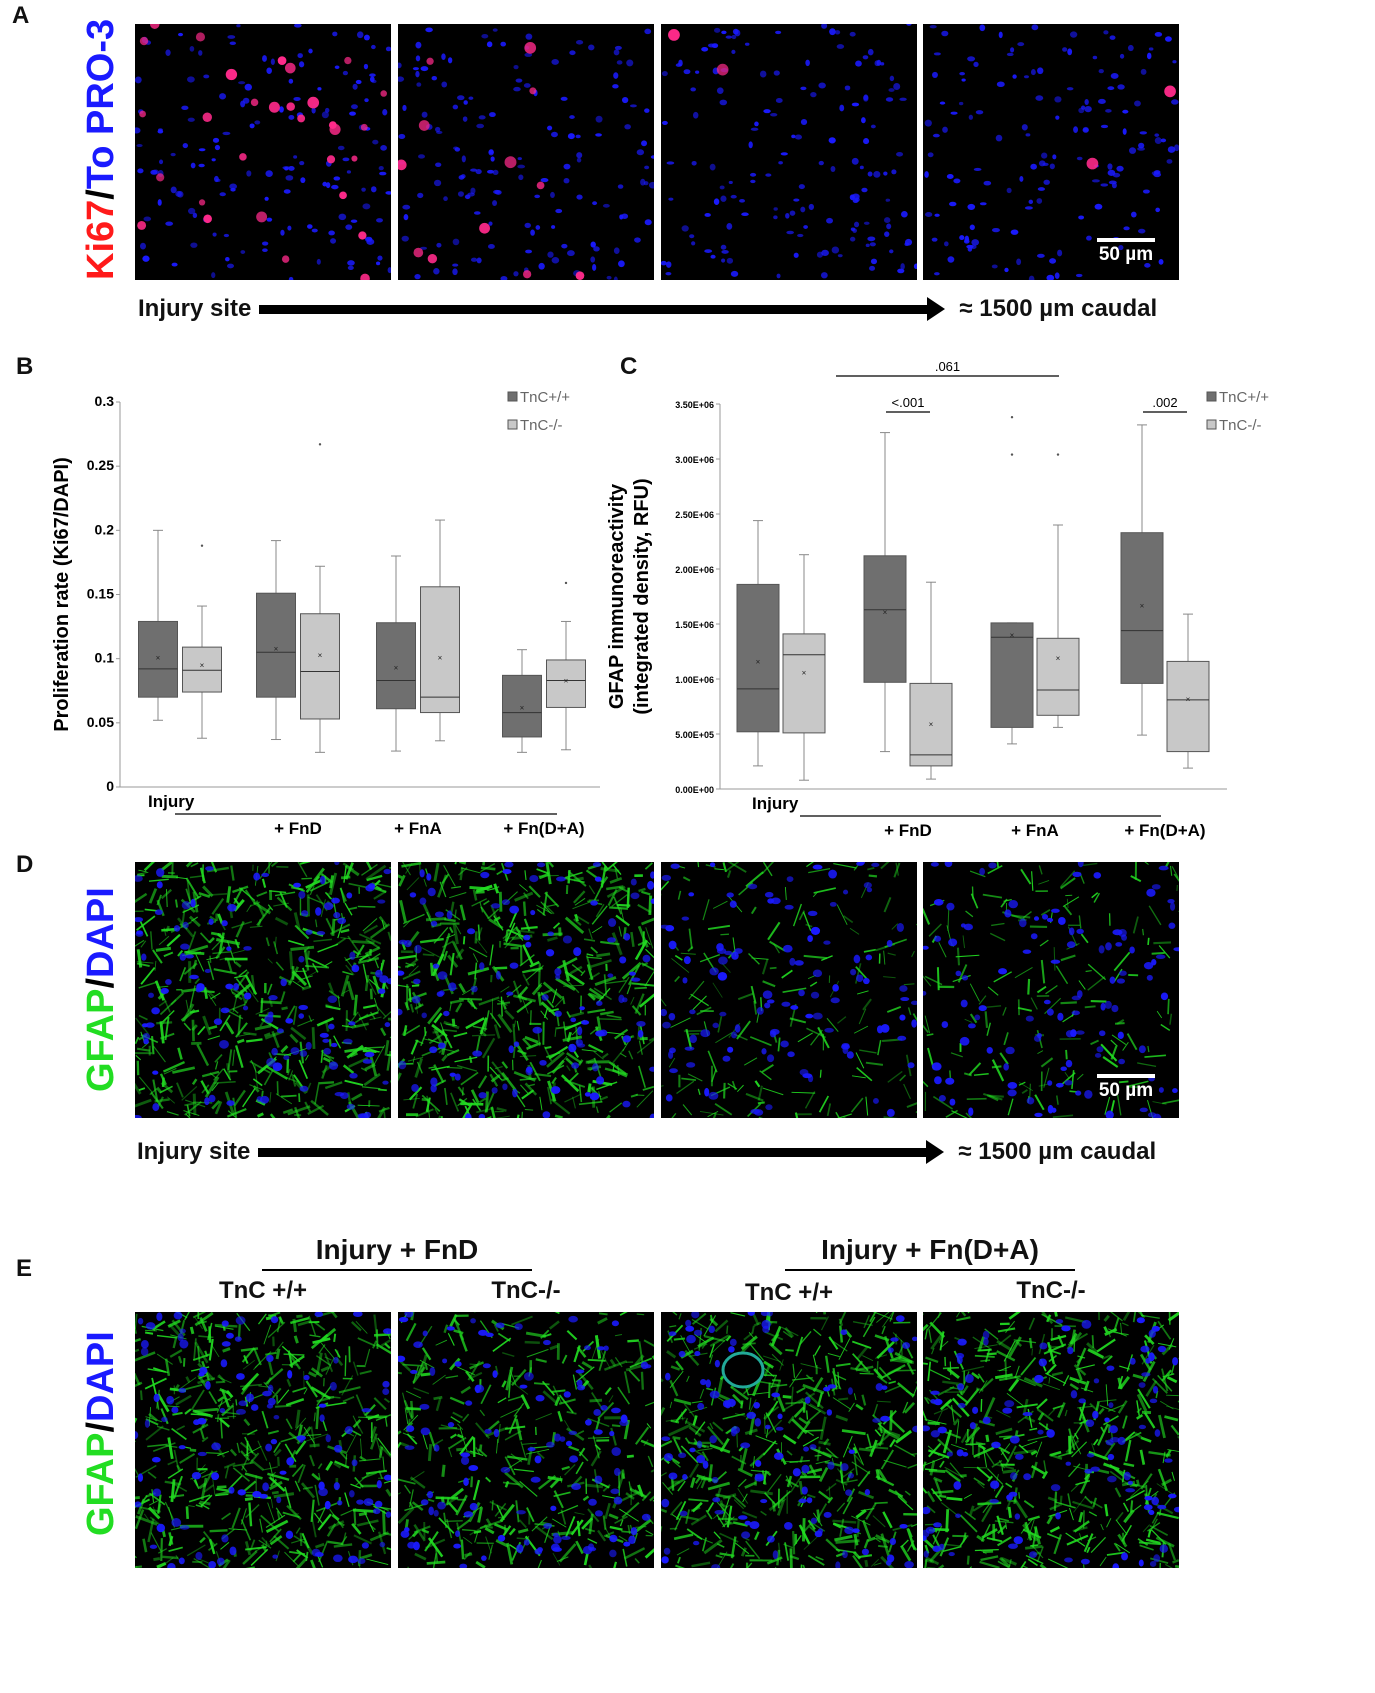 The image size is (1375, 1693). I want to click on category-label: + FnD, so click(908, 830).